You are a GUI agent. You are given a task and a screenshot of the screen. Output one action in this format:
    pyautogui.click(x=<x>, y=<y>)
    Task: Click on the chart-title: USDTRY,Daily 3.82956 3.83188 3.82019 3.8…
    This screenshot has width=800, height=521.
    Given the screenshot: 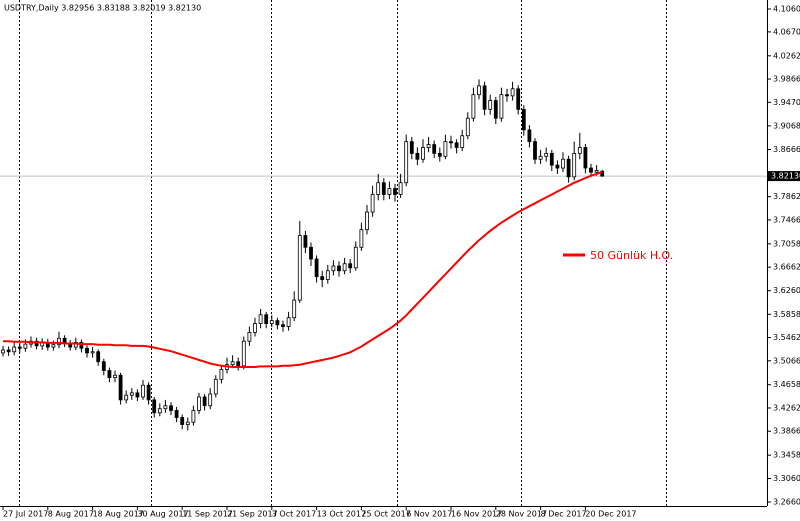 What is the action you would take?
    pyautogui.click(x=102, y=8)
    